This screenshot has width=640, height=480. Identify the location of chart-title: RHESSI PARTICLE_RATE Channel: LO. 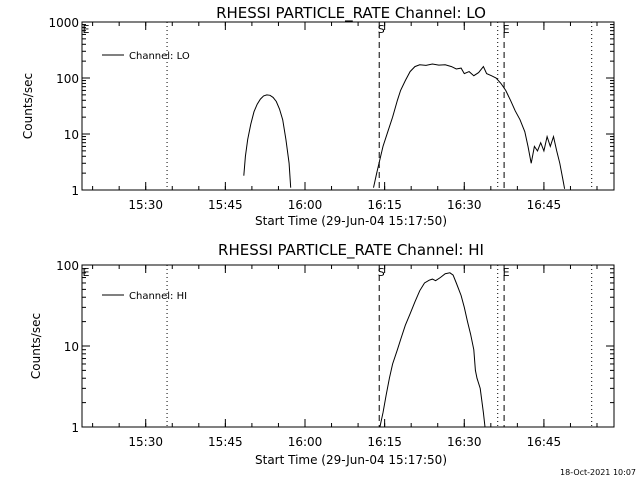
(351, 13).